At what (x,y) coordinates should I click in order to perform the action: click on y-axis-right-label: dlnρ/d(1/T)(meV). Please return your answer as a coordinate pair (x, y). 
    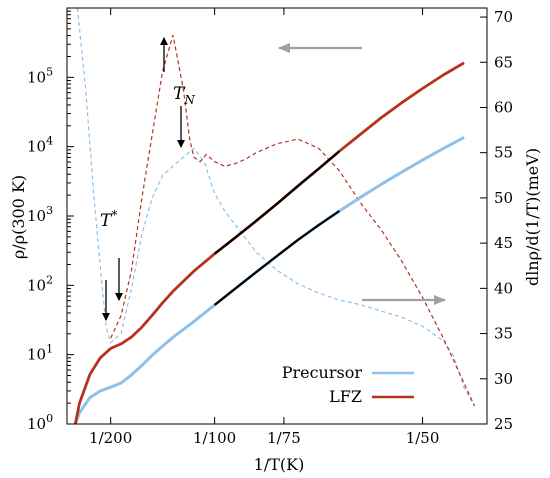
    Looking at the image, I should click on (532, 217).